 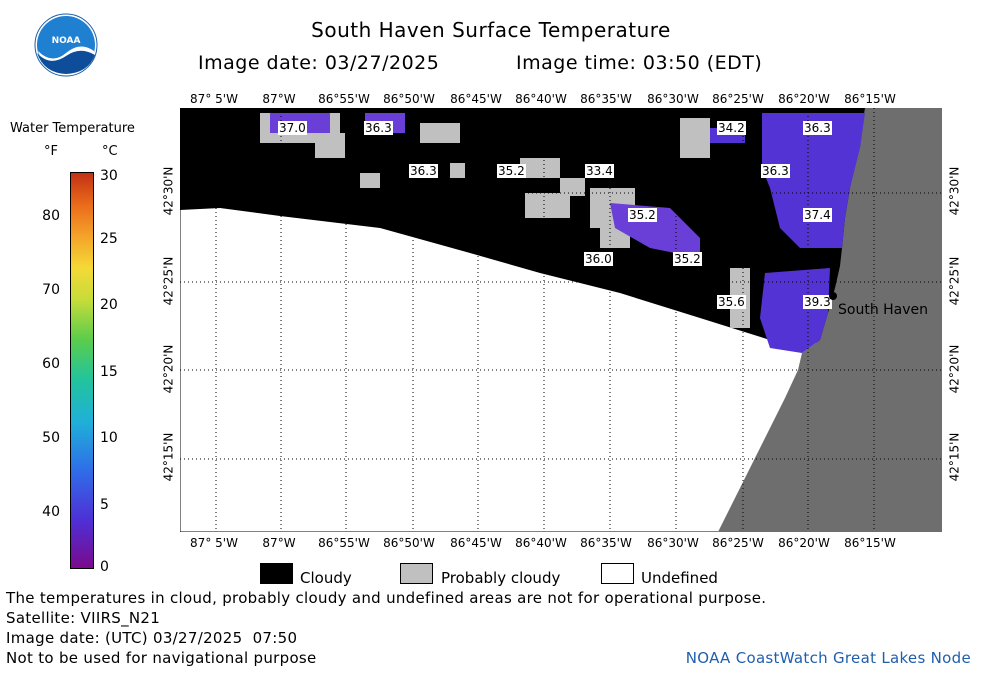 I want to click on lat-tick-right: 42°15'N, so click(x=954, y=457).